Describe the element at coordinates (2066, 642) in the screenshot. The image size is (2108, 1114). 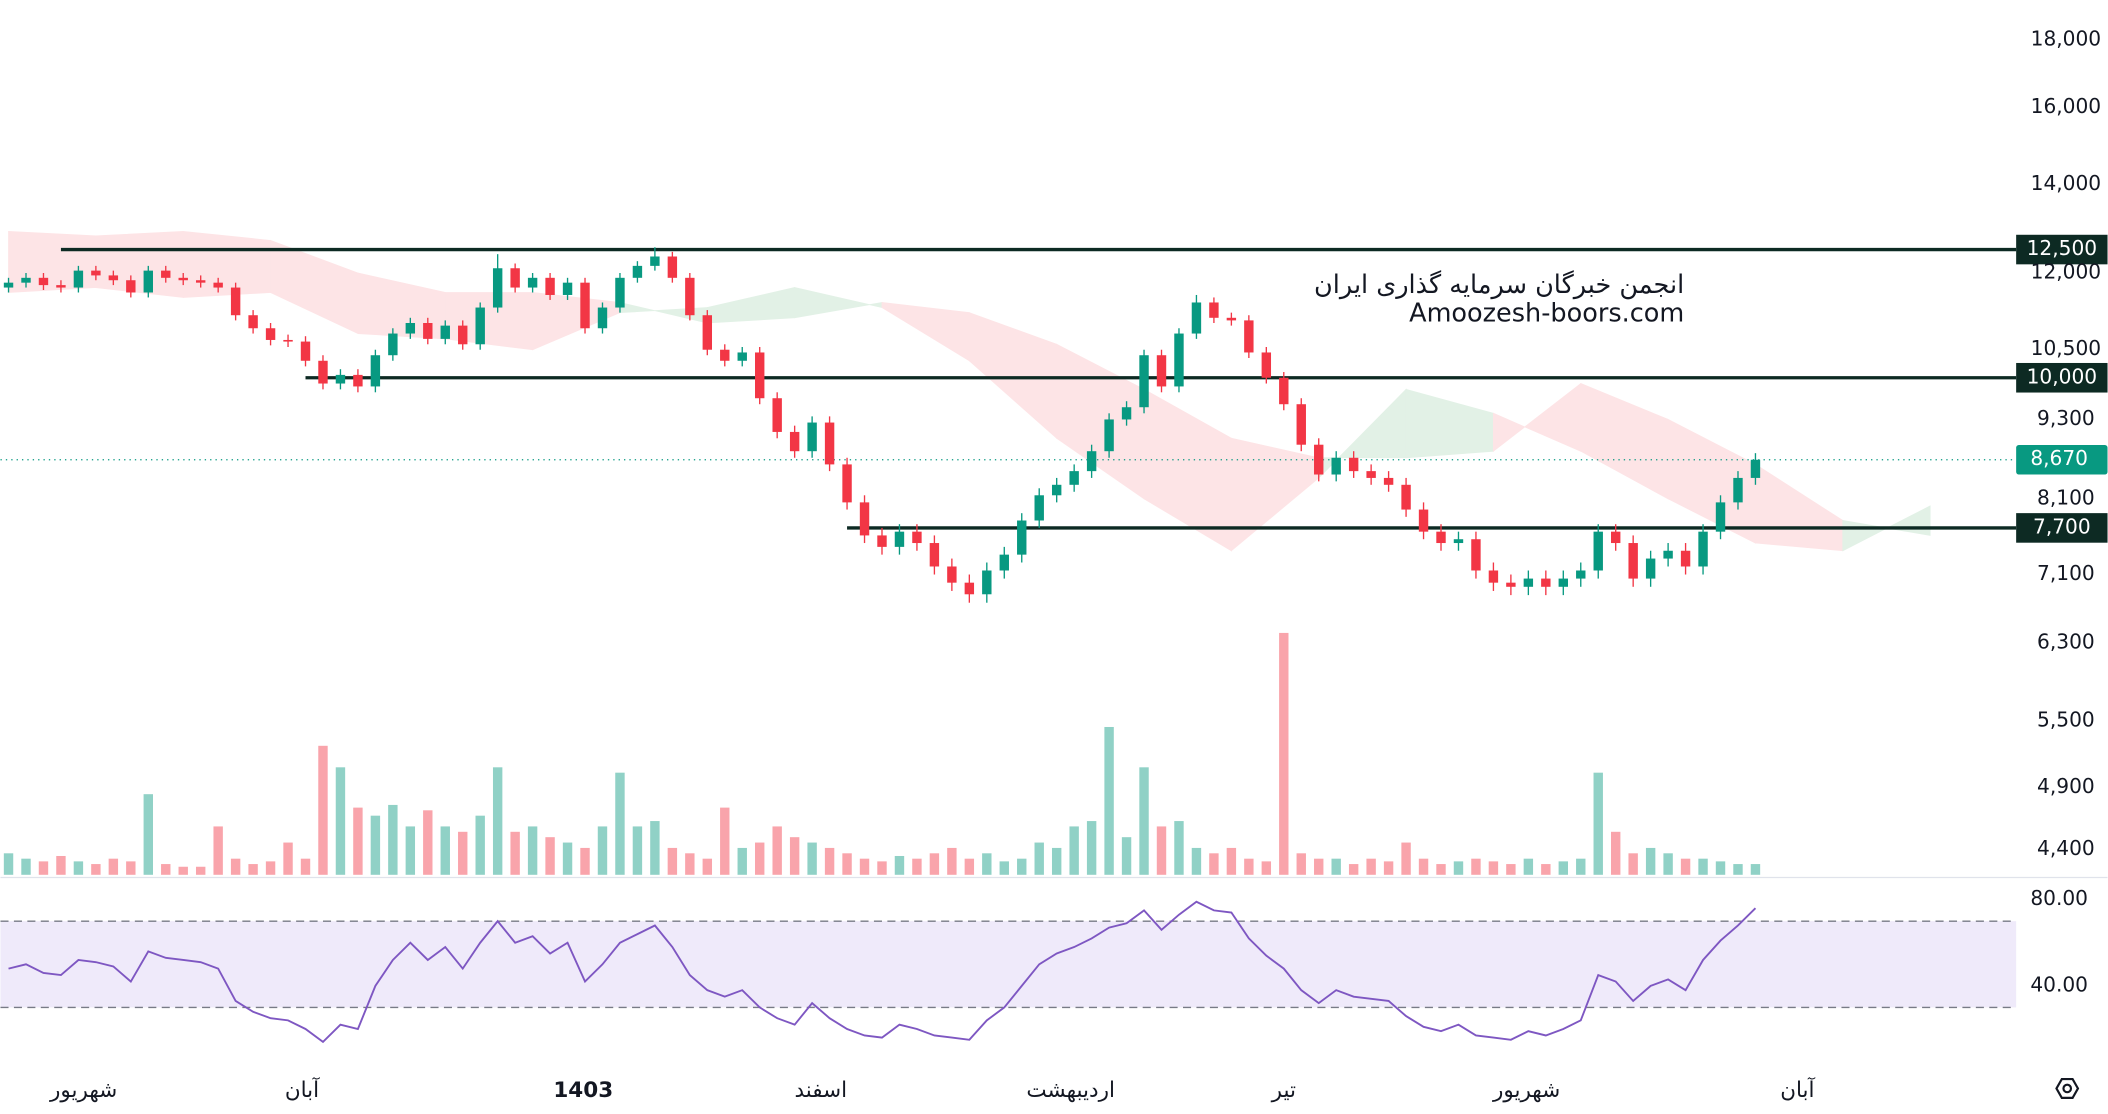
I see `y-tick-label: 6,300` at that location.